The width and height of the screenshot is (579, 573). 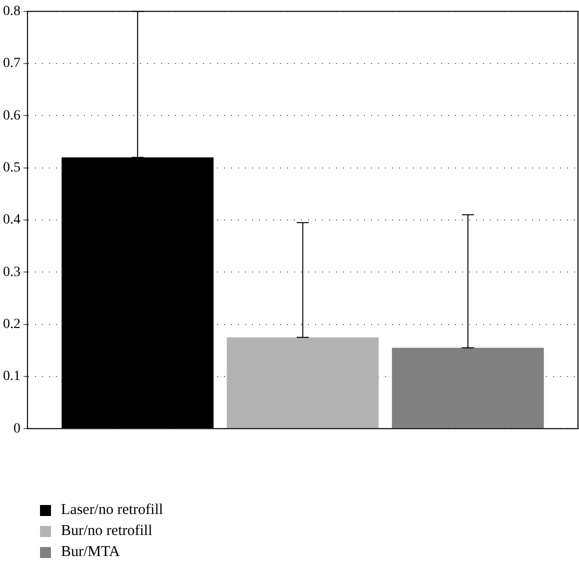 I want to click on y-tick-label: 0.8, so click(x=11, y=12).